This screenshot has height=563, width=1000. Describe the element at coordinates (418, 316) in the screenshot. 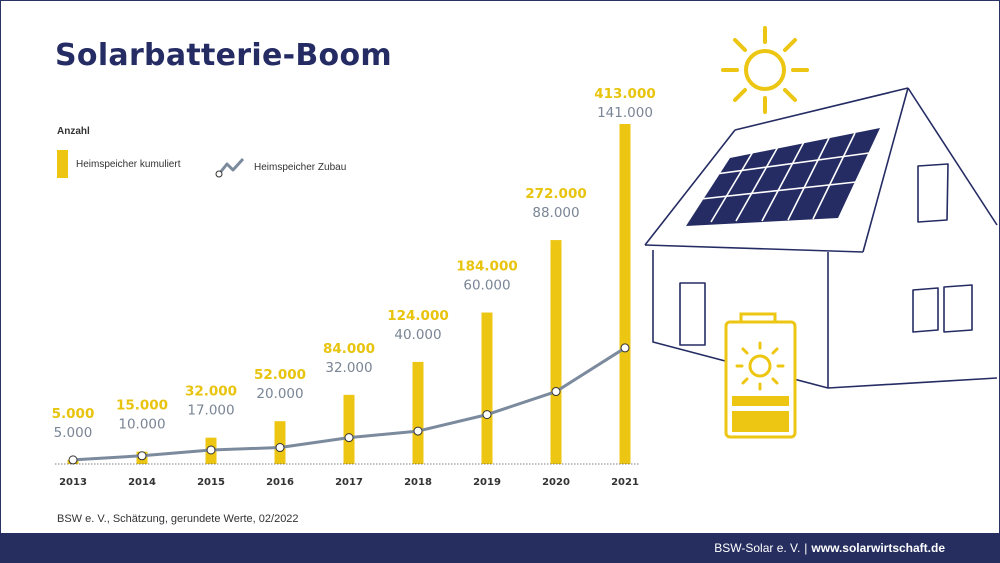

I see `cumulative-label-2018: 124.000` at that location.